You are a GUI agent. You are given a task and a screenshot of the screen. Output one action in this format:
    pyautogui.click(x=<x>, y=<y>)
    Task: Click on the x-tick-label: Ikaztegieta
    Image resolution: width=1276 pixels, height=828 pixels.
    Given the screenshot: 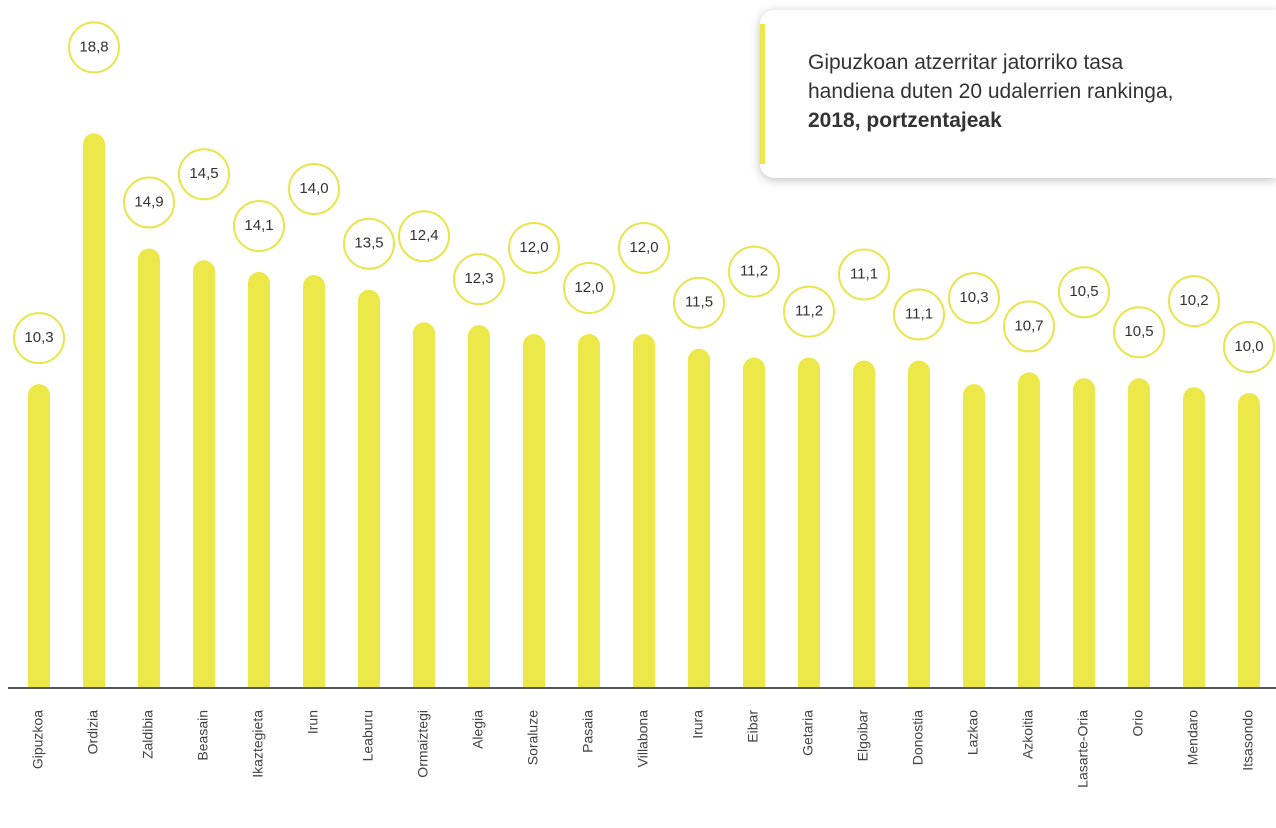 What is the action you would take?
    pyautogui.click(x=258, y=744)
    